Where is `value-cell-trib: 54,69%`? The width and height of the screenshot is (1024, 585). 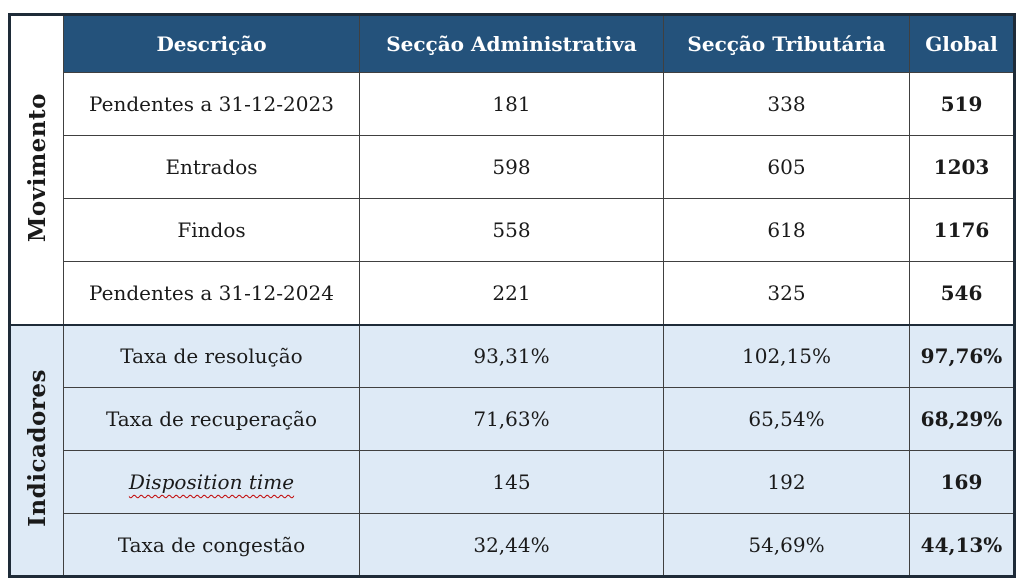 value-cell-trib: 54,69% is located at coordinates (786, 545).